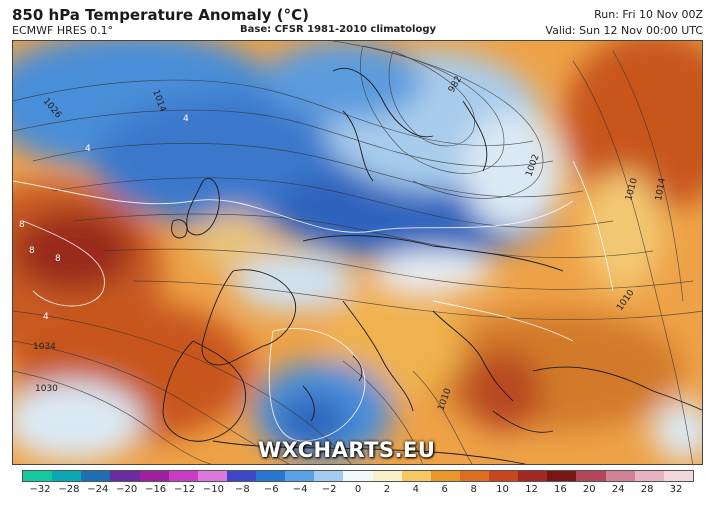 This screenshot has width=715, height=505. I want to click on colorbar-tick-label: −8, so click(242, 489).